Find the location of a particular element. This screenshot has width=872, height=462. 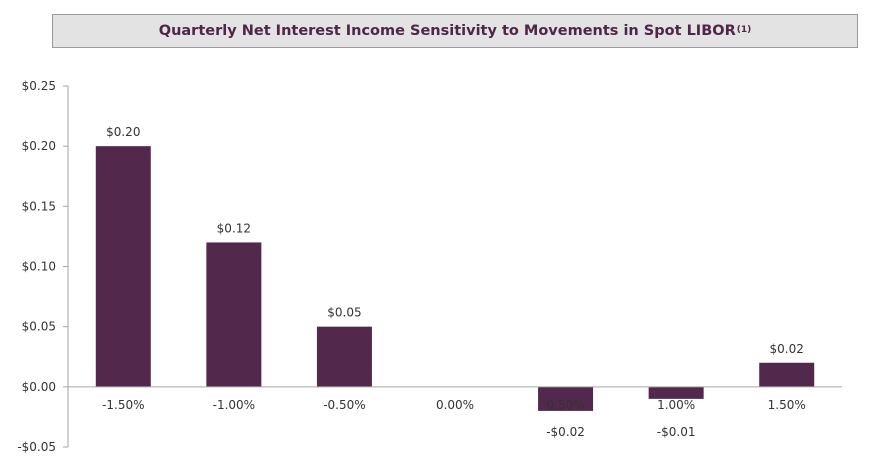

x-tick-label: 1.50% is located at coordinates (787, 405).